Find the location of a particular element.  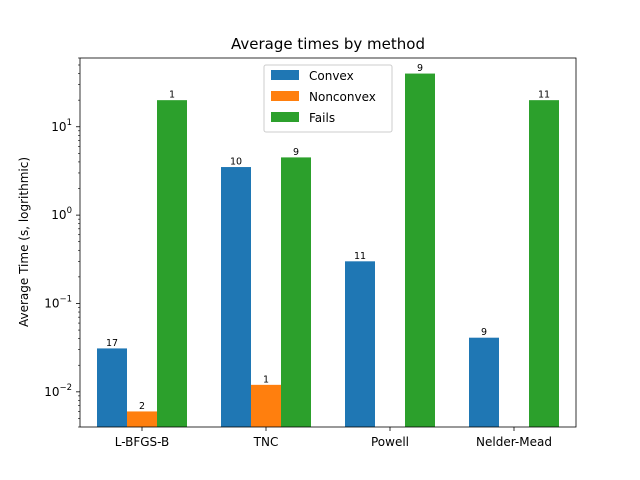

nonconvex-bar-label: 1 is located at coordinates (266, 379).